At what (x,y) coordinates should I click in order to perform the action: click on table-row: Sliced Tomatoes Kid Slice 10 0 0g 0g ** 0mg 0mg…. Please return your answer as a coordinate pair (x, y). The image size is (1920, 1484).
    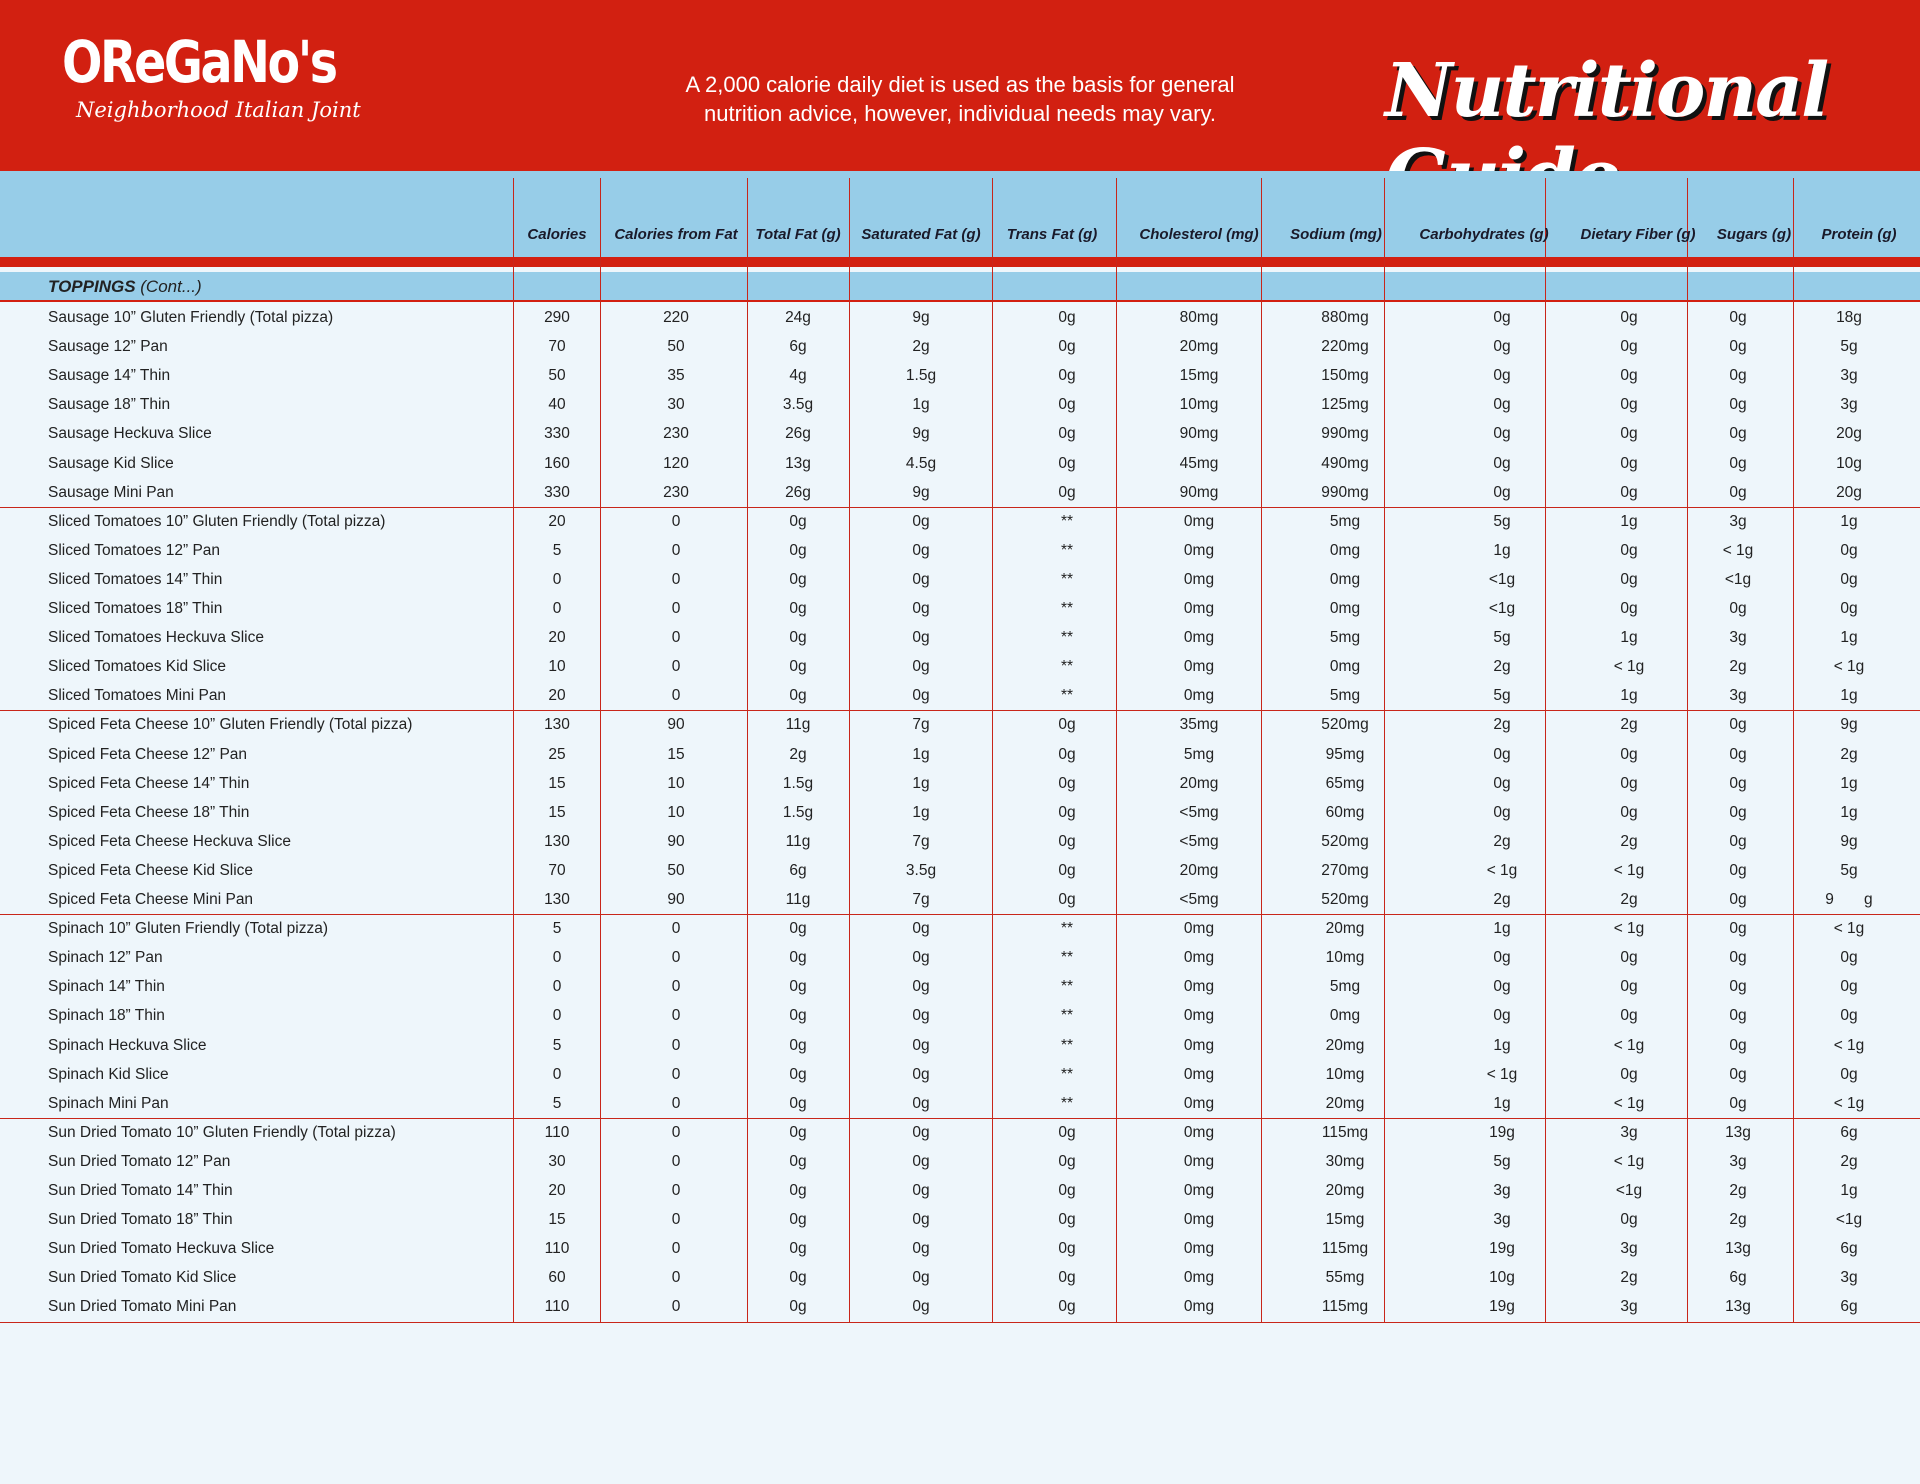
    Looking at the image, I should click on (960, 667).